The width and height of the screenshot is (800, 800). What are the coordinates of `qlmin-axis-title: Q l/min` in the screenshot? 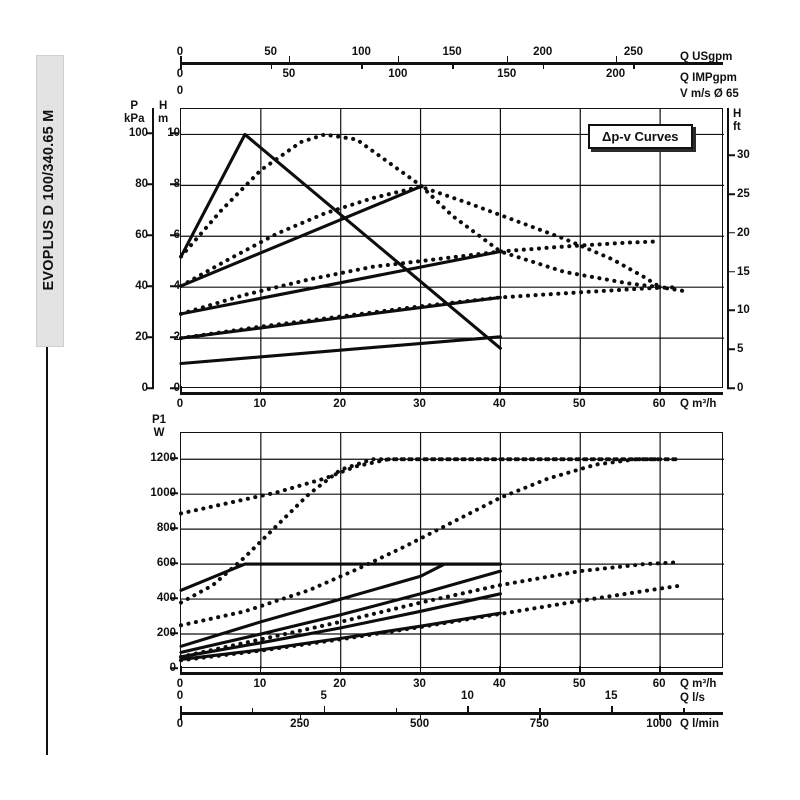 It's located at (699, 724).